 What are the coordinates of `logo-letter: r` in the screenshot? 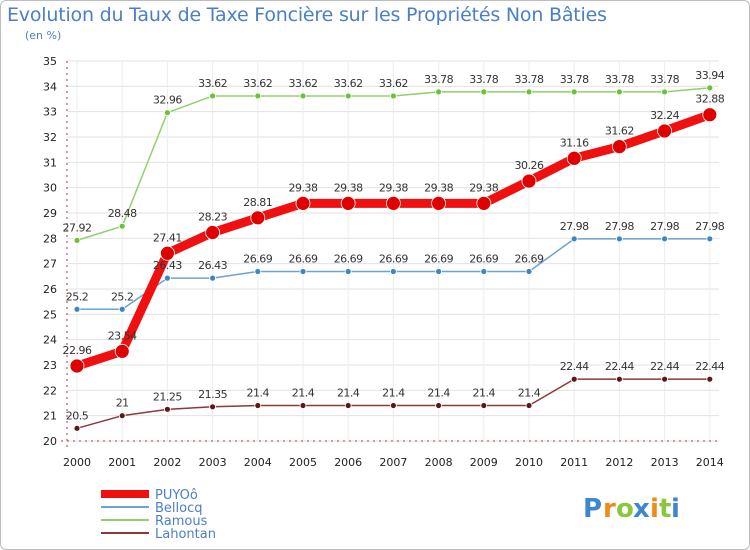 It's located at (609, 509).